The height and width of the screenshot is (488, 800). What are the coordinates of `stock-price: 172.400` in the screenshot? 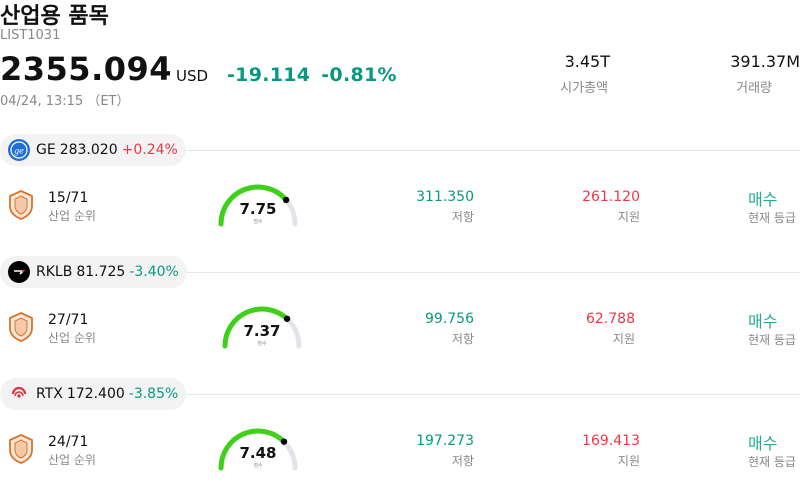 It's located at (95, 394).